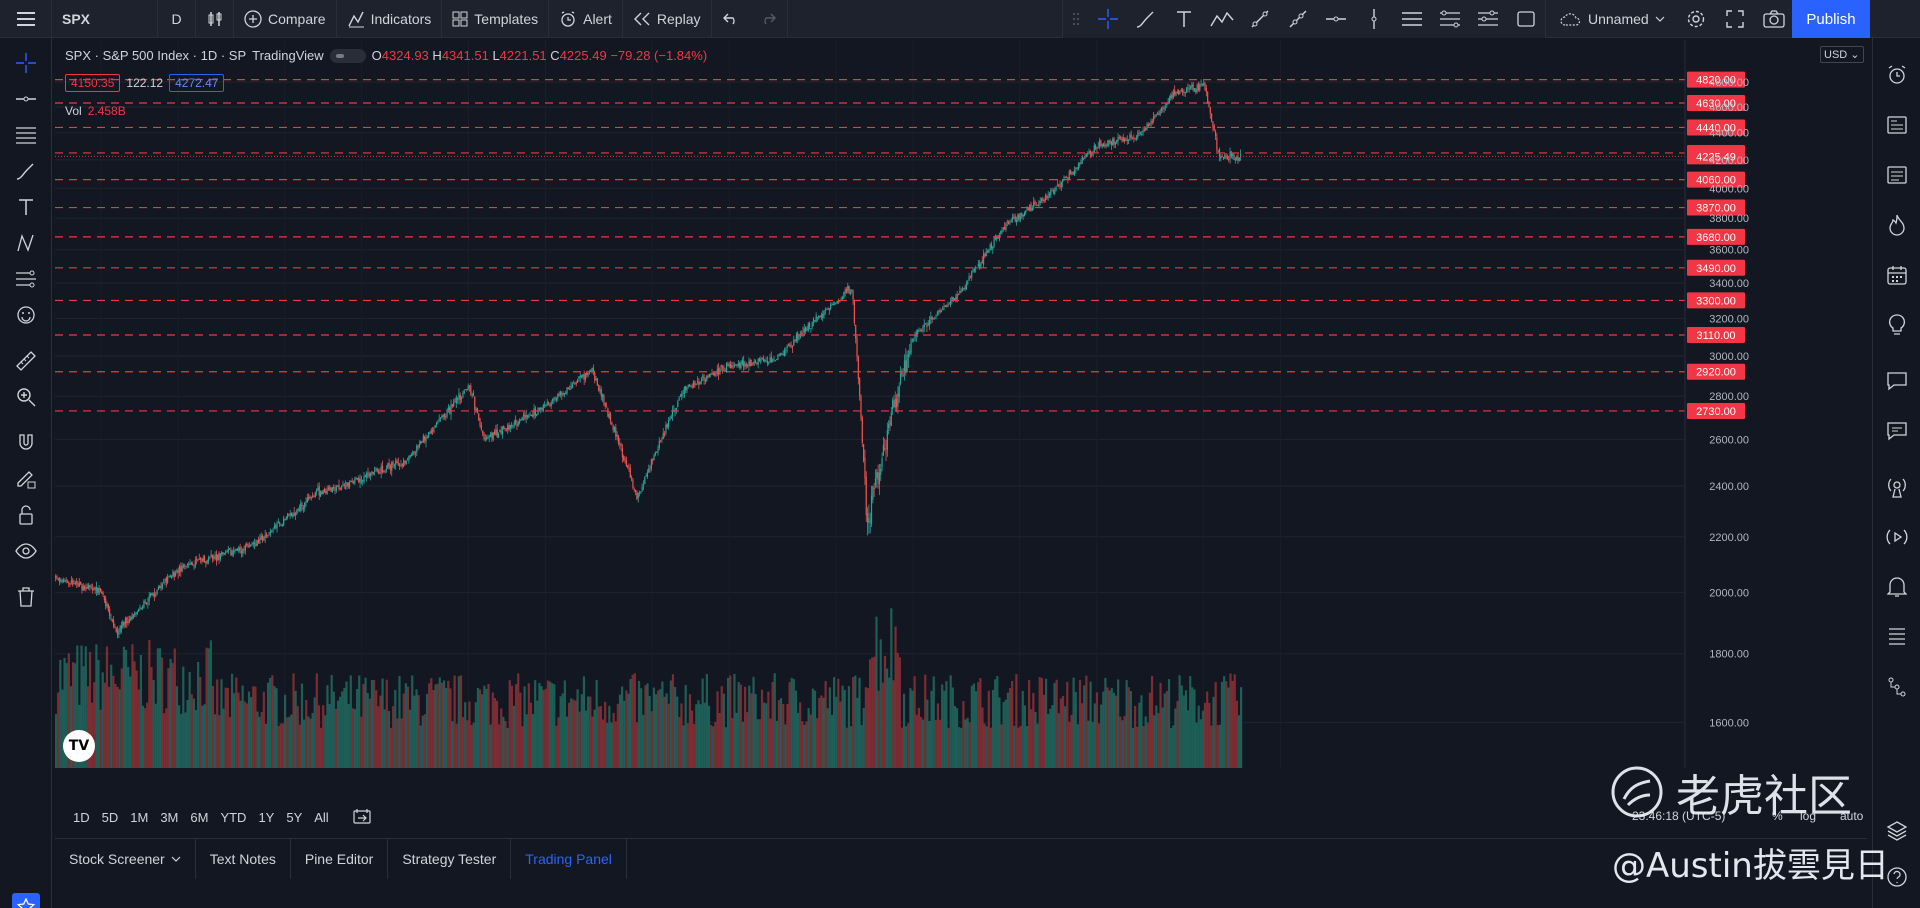 This screenshot has width=1920, height=908. I want to click on interval-button: D, so click(177, 19).